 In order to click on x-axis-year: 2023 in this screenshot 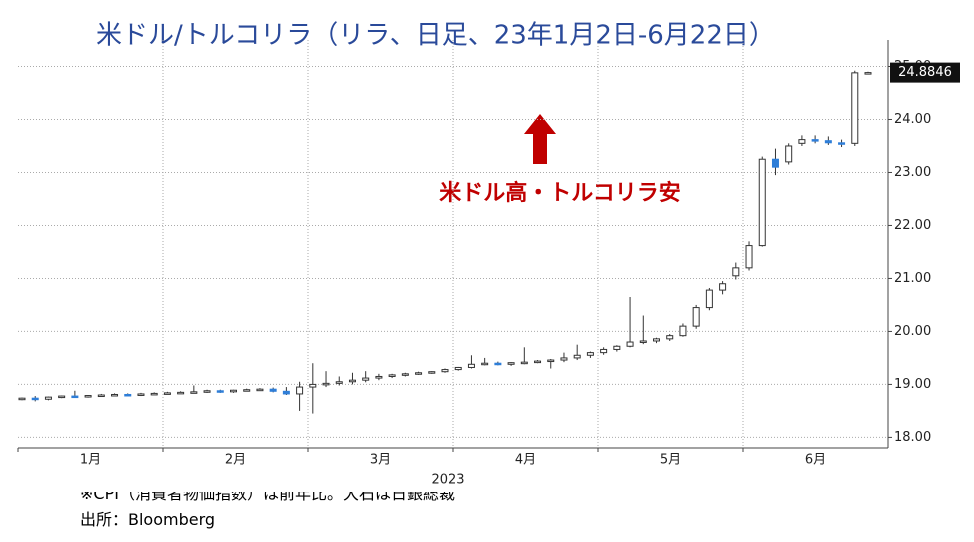, I will do `click(447, 480)`.